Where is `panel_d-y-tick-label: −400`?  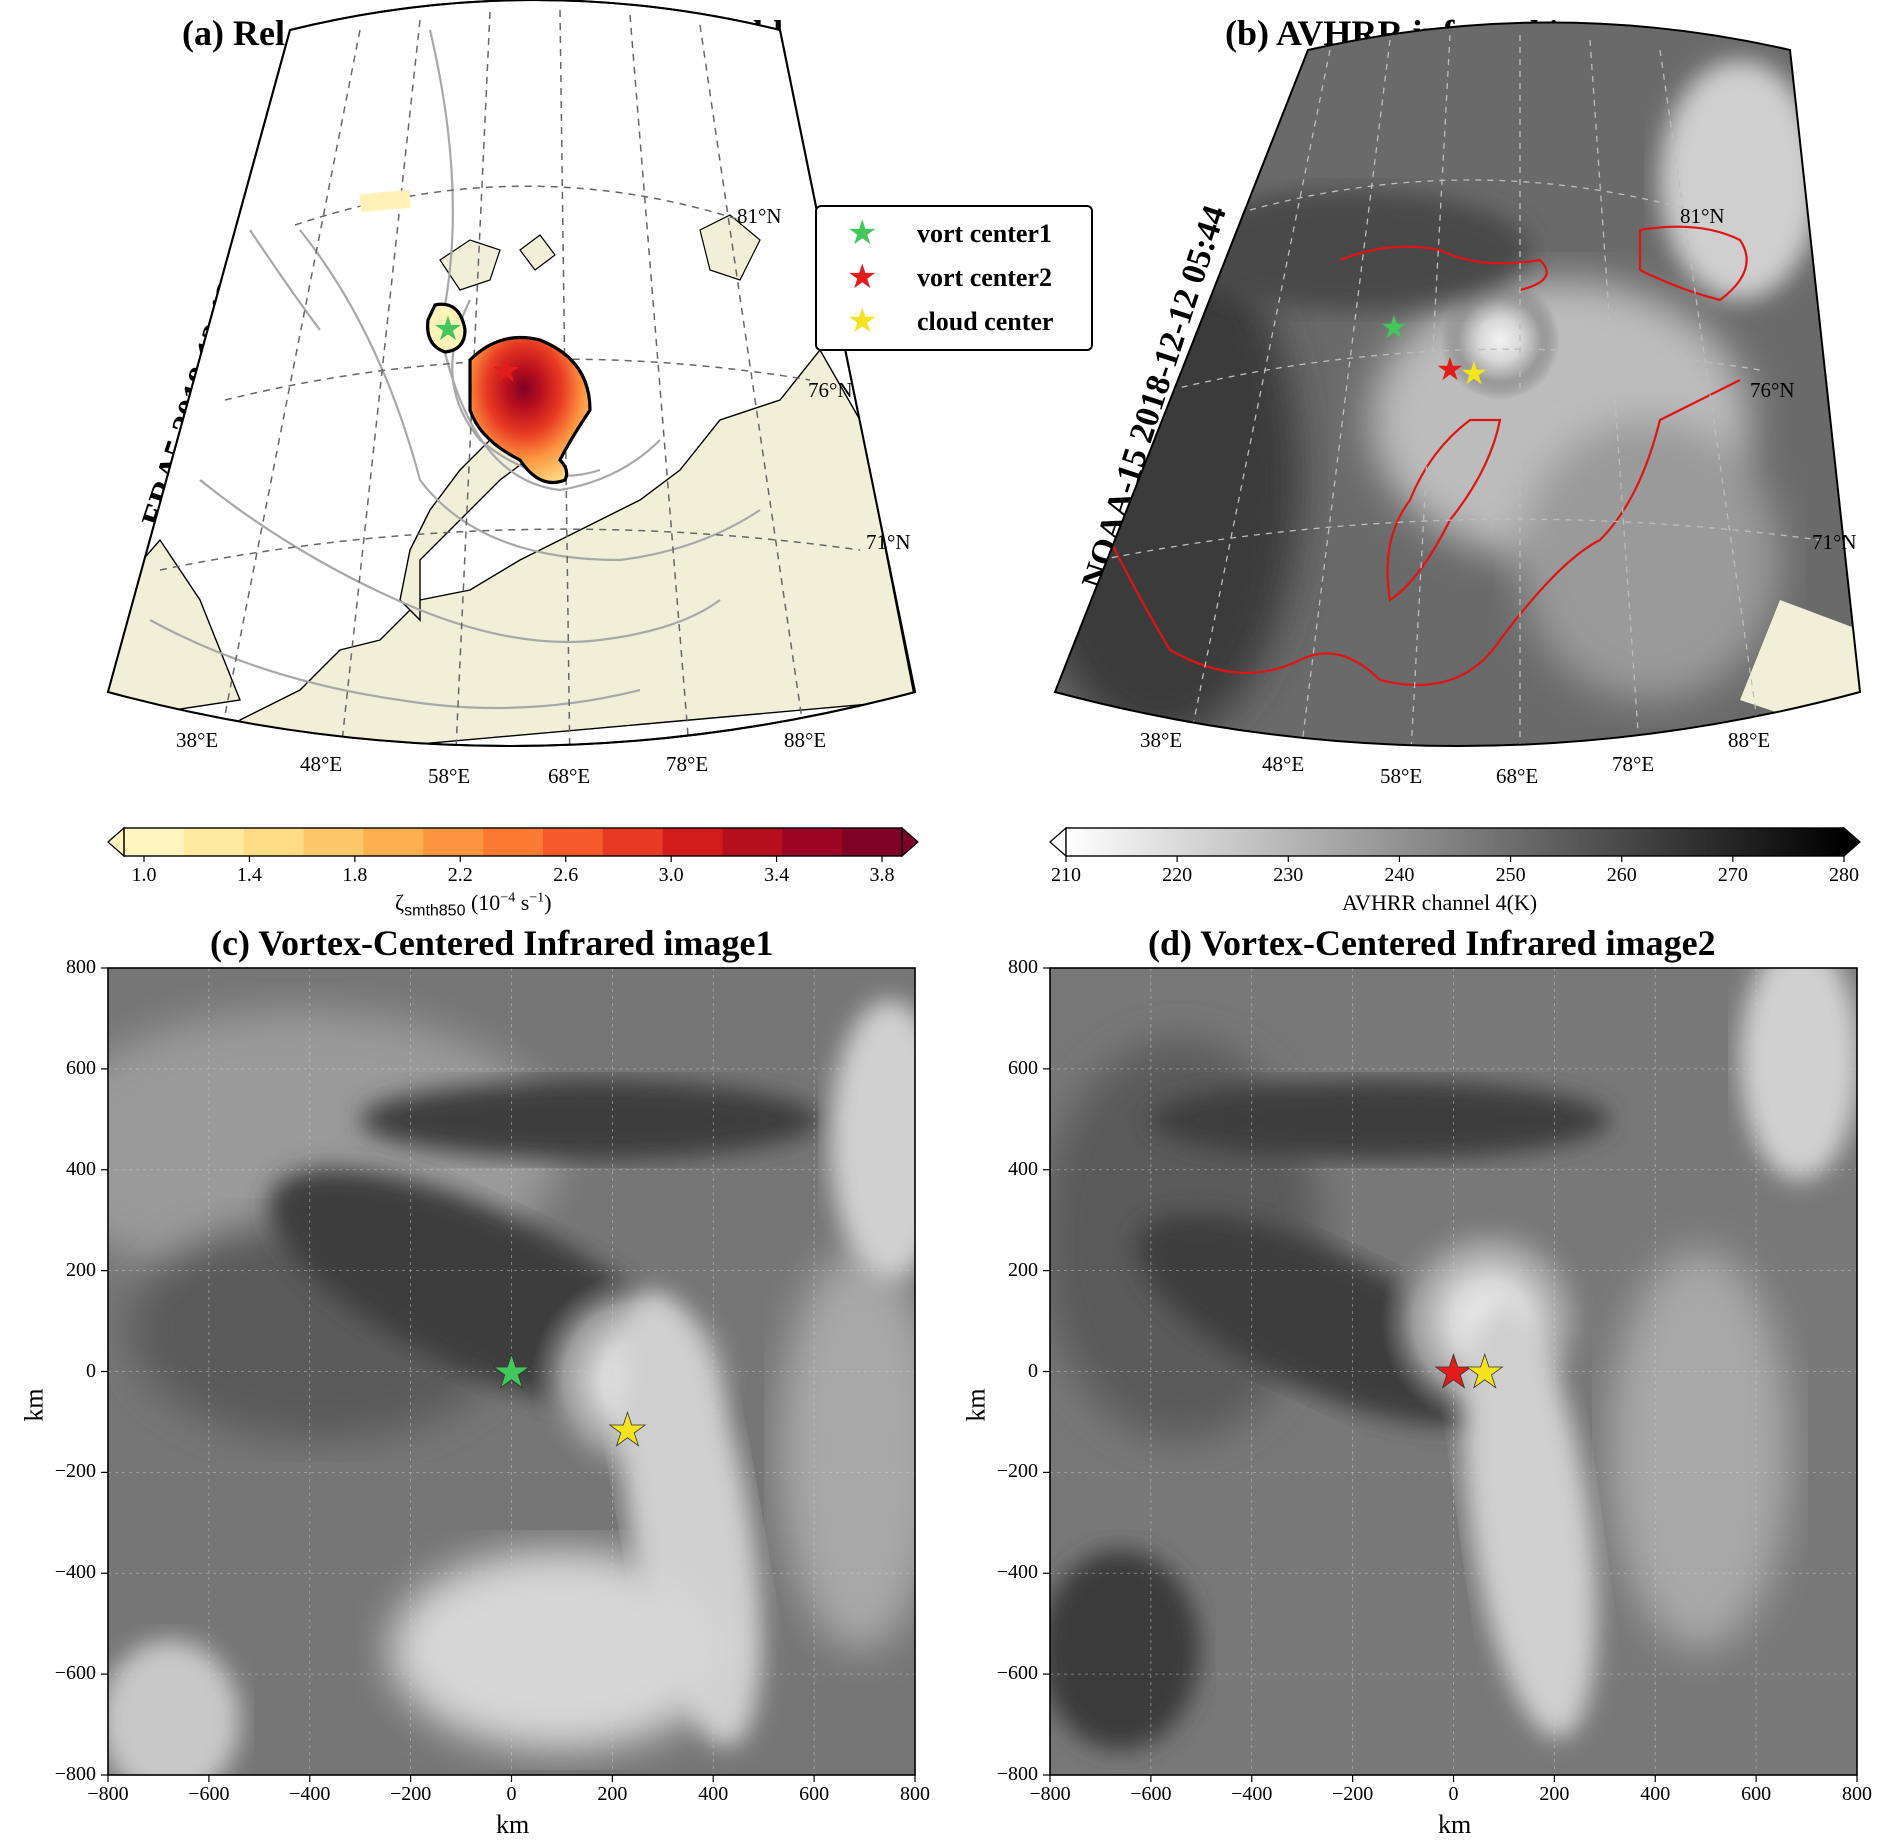 panel_d-y-tick-label: −400 is located at coordinates (1017, 1572).